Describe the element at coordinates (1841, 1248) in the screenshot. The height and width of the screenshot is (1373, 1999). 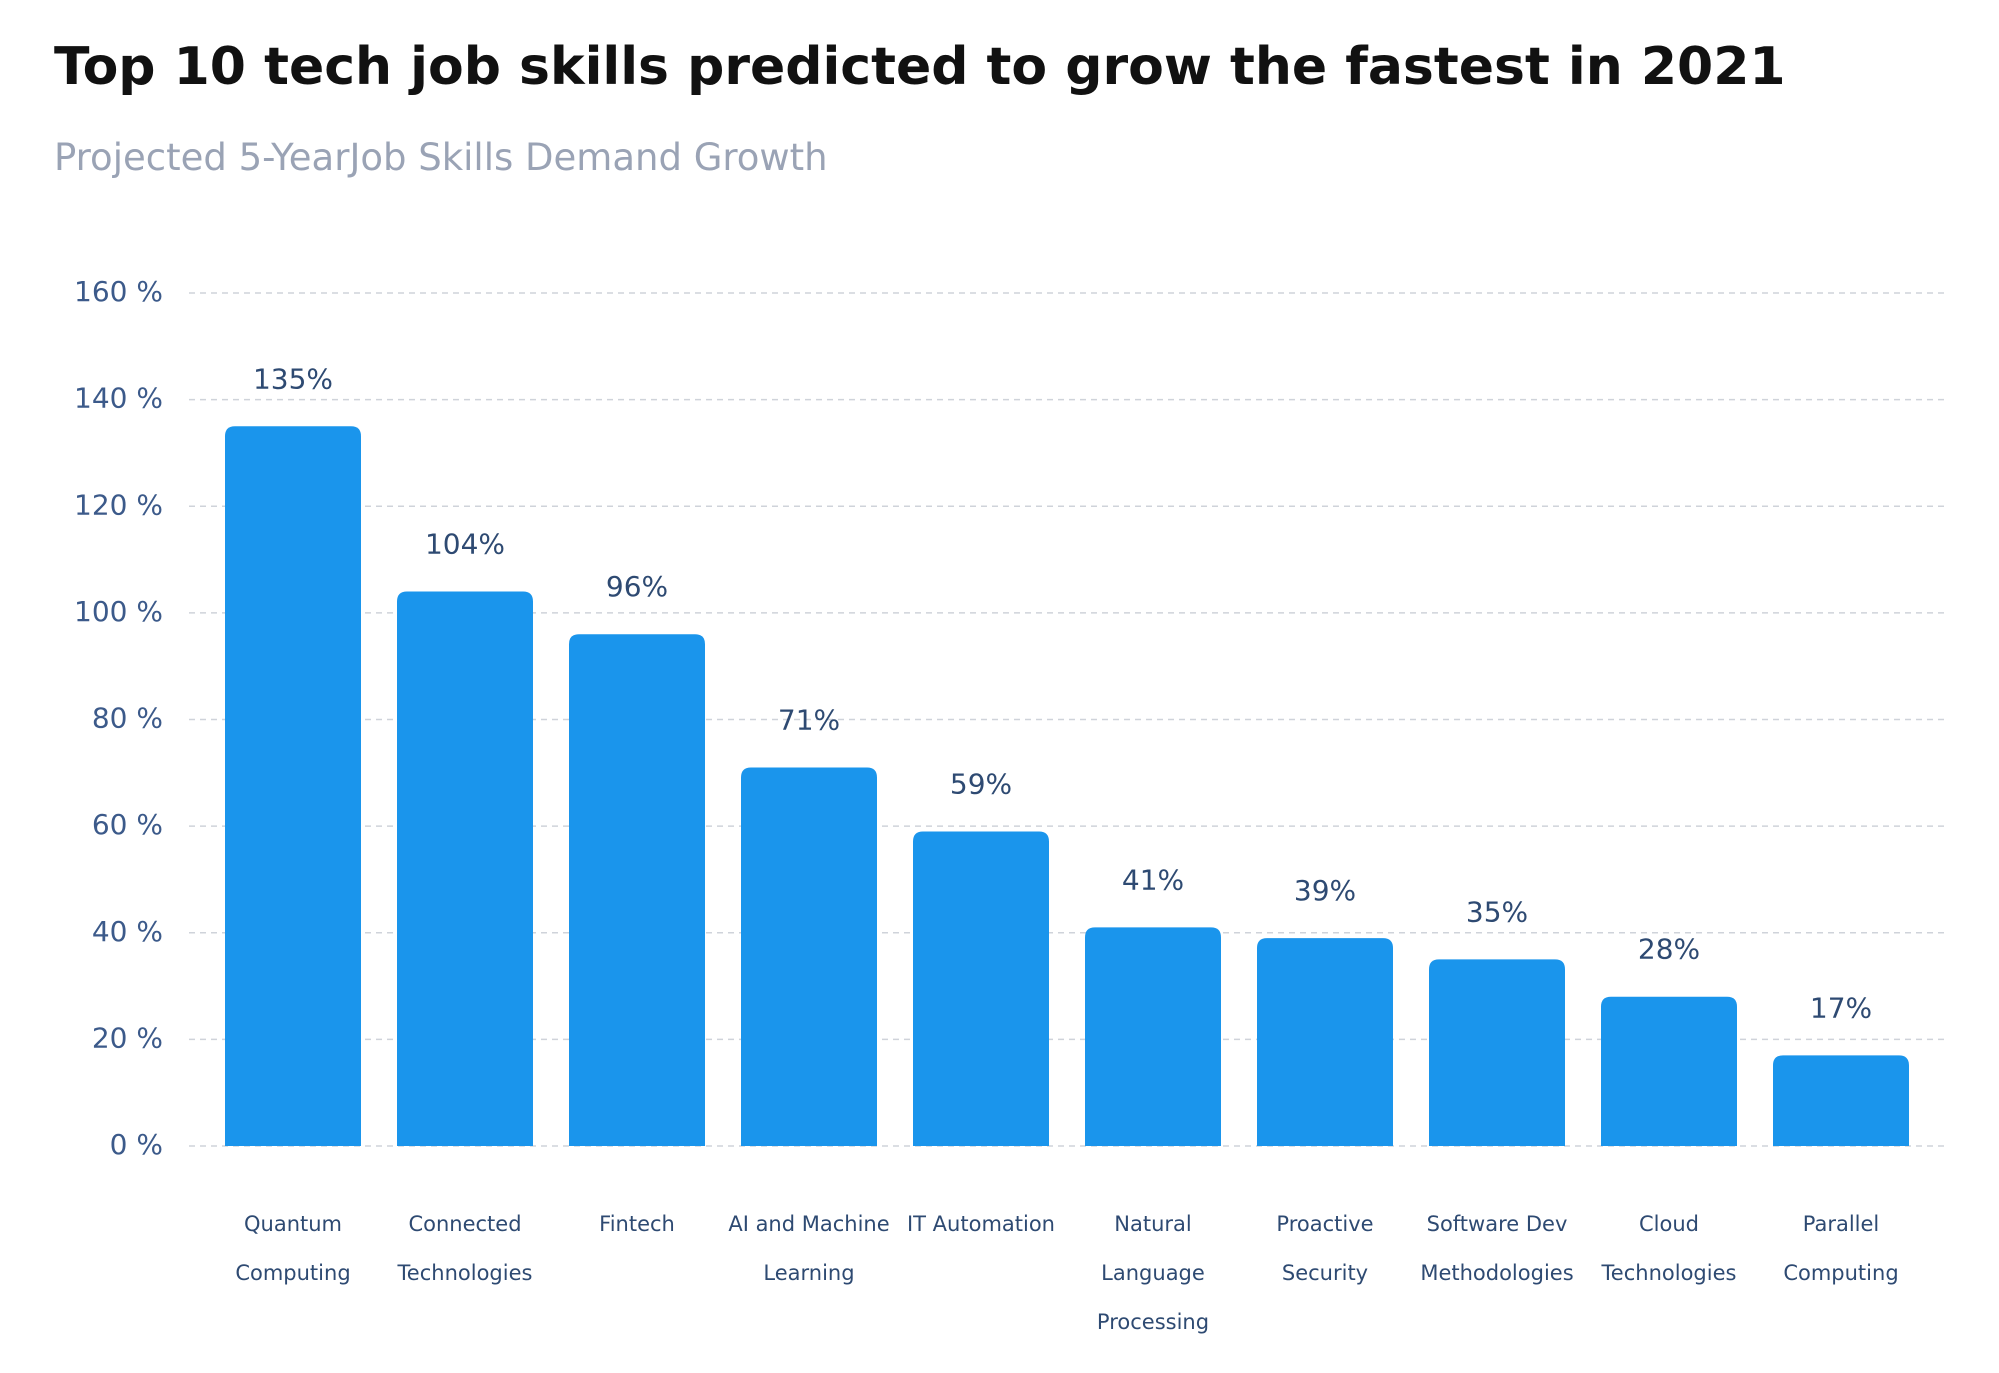
I see `x-tick-label: Parallel Computing` at that location.